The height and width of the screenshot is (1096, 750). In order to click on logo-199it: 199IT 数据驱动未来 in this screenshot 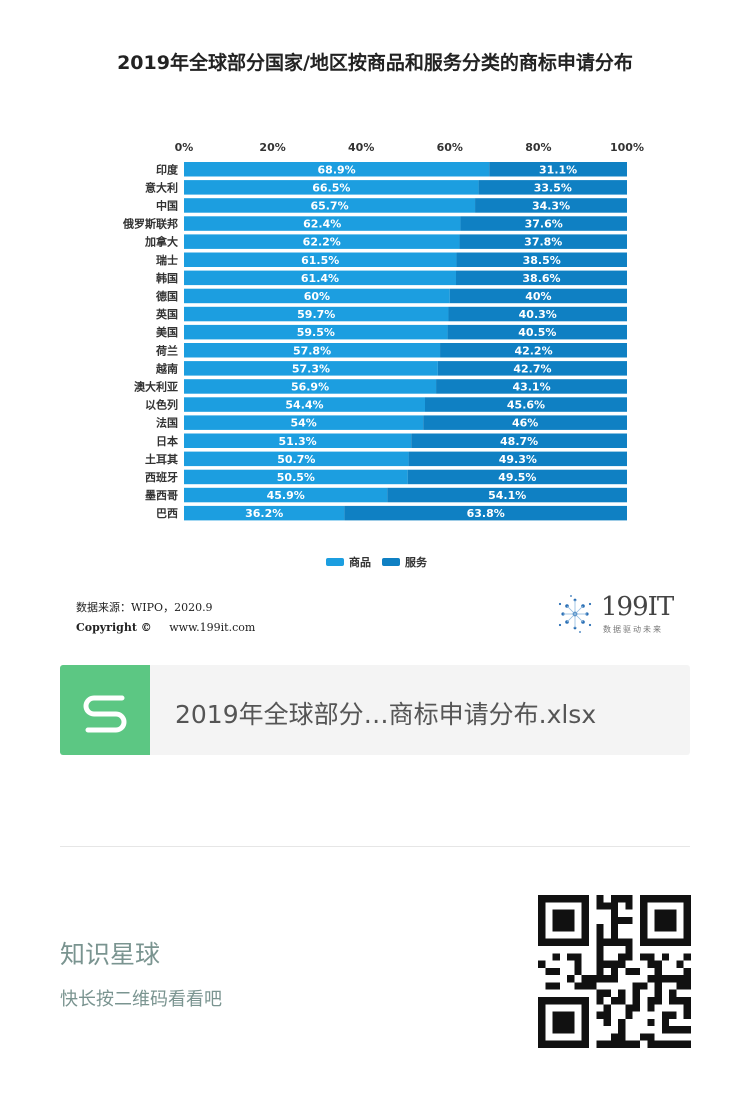, I will do `click(623, 614)`.